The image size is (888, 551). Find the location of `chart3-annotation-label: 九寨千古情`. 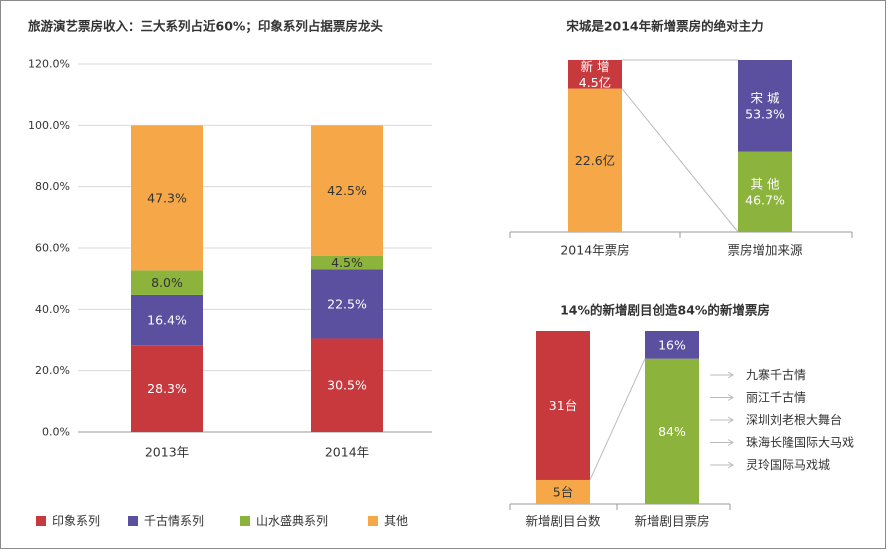

chart3-annotation-label: 九寨千古情 is located at coordinates (776, 374).